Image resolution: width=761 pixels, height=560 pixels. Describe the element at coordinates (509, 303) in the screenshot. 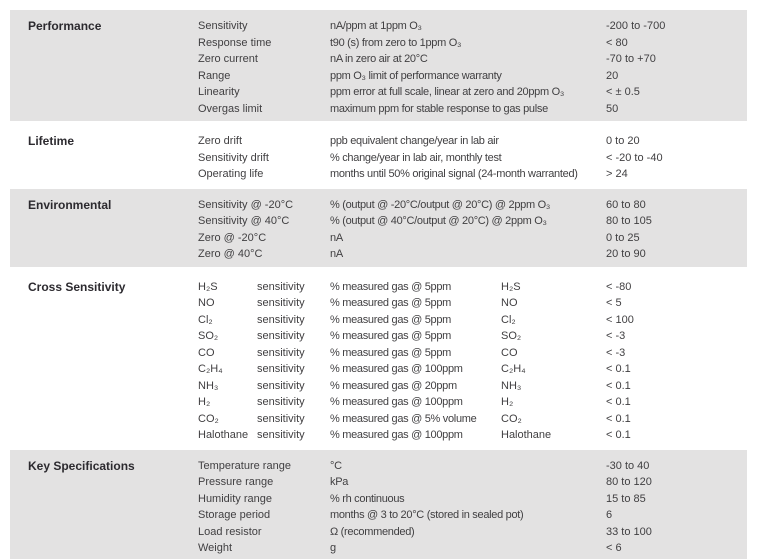

I see `cell-gas-repeat: NO` at that location.